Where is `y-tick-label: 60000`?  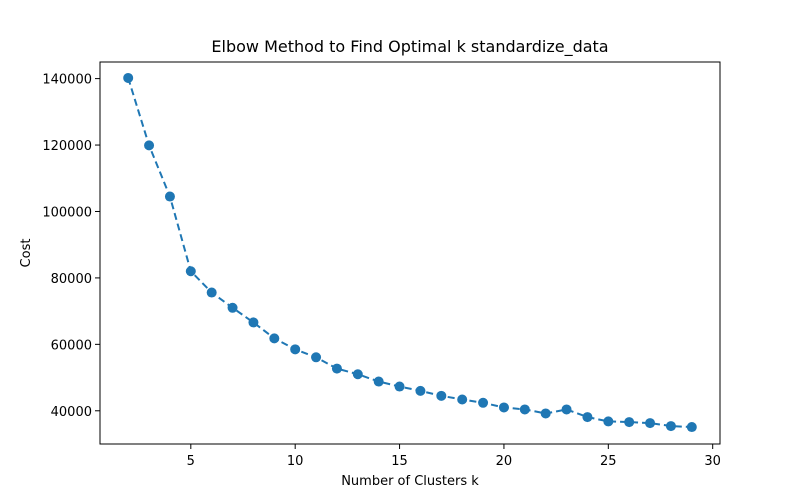 y-tick-label: 60000 is located at coordinates (71, 345).